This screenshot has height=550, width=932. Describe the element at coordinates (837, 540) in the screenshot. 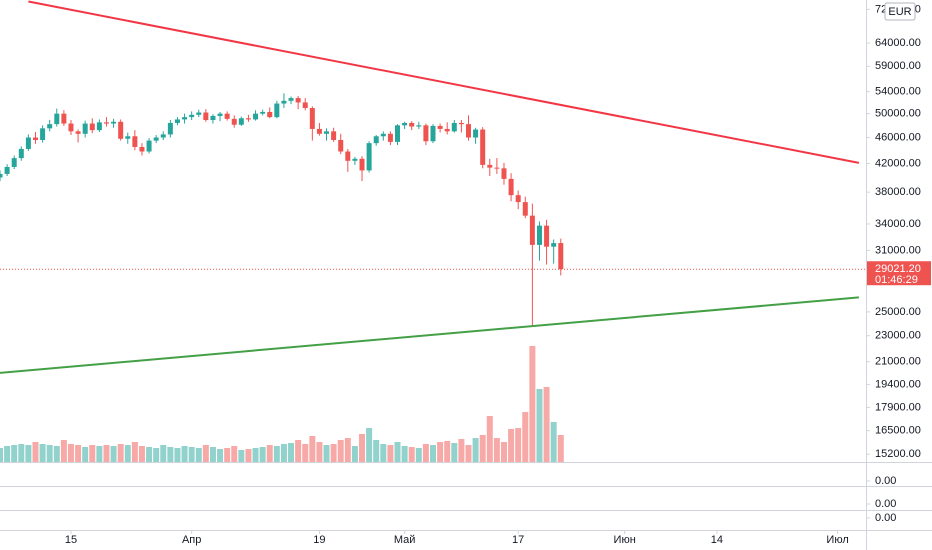

I see `x-tick-label: Июл` at that location.